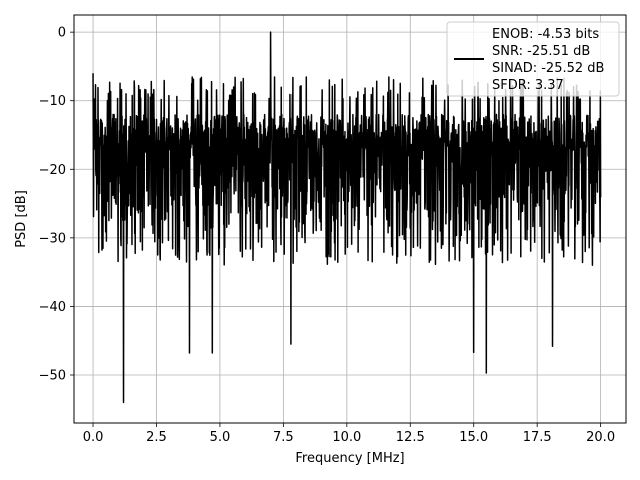 Image resolution: width=640 pixels, height=480 pixels. What do you see at coordinates (52, 238) in the screenshot?
I see `y-tick-label: −30` at bounding box center [52, 238].